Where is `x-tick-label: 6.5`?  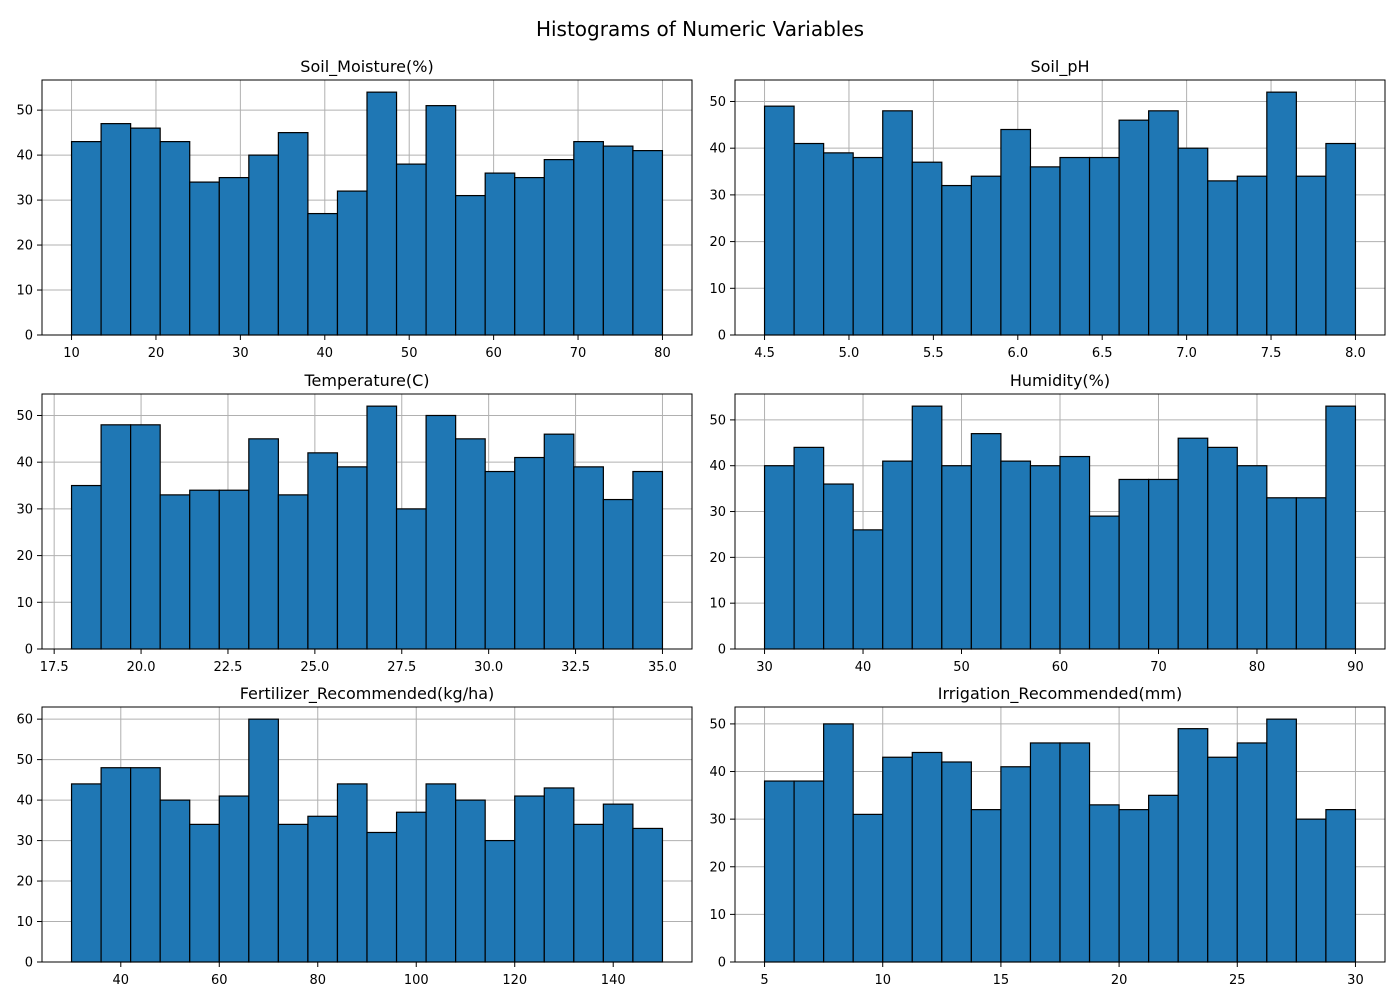 x-tick-label: 6.5 is located at coordinates (1102, 353).